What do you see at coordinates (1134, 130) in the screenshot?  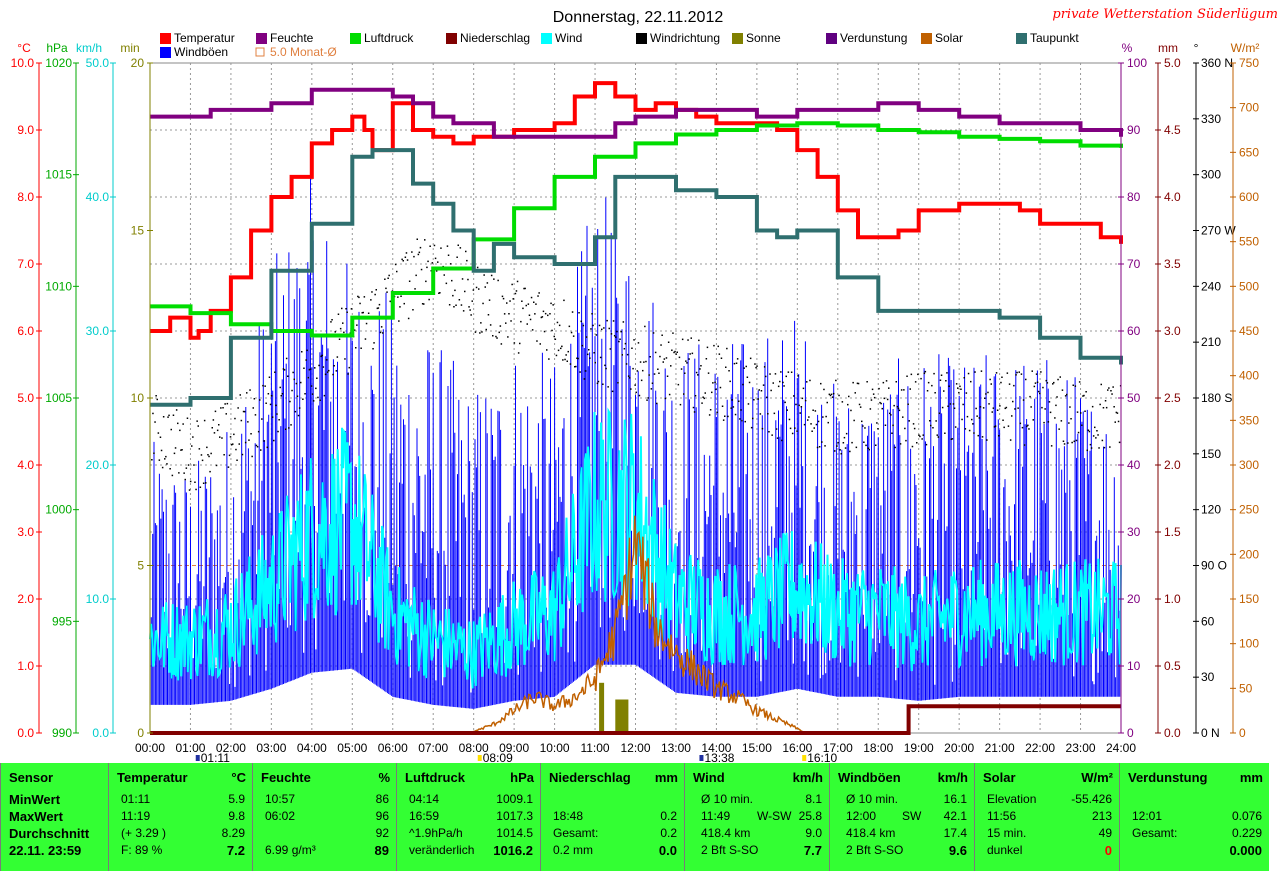 I see `humidity-axis-tick-label: 90` at bounding box center [1134, 130].